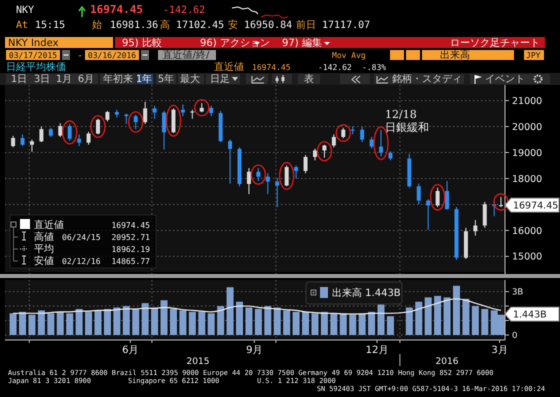 The height and width of the screenshot is (397, 560). What do you see at coordinates (455, 55) in the screenshot?
I see `text: 出来高` at bounding box center [455, 55].